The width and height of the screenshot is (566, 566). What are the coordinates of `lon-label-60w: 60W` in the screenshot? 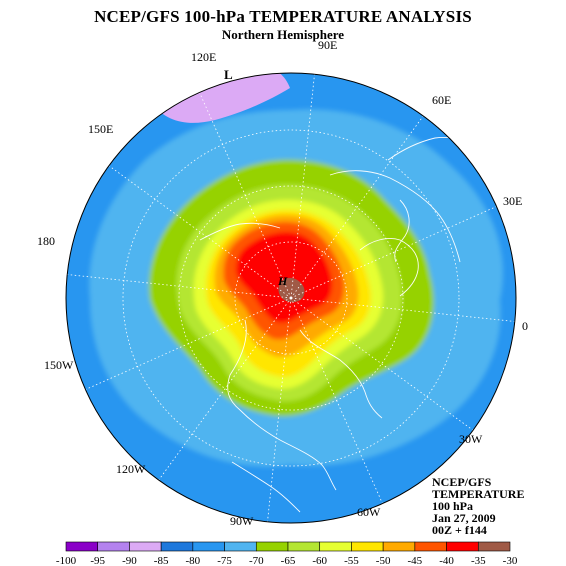 It's located at (369, 512).